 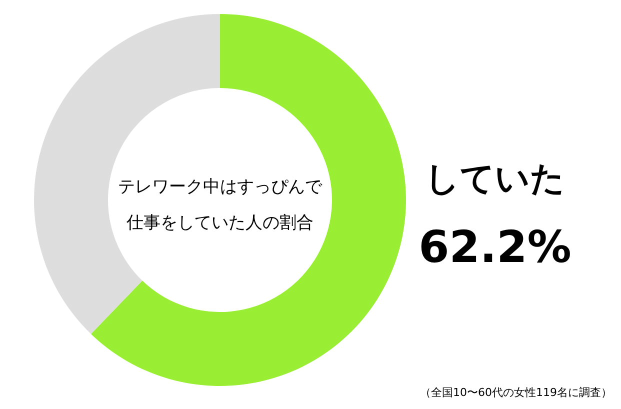 I want to click on data-label: 62.2%, so click(x=495, y=247).